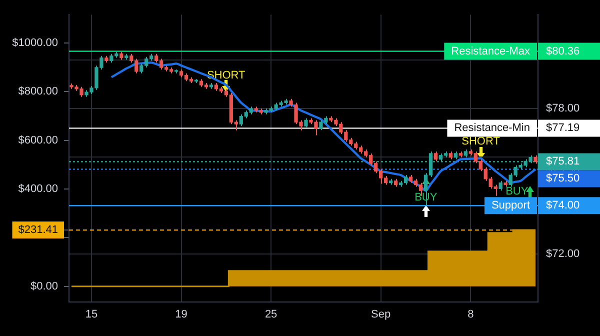 The width and height of the screenshot is (600, 336). What do you see at coordinates (563, 108) in the screenshot?
I see `y2-tick-label: $78.00` at bounding box center [563, 108].